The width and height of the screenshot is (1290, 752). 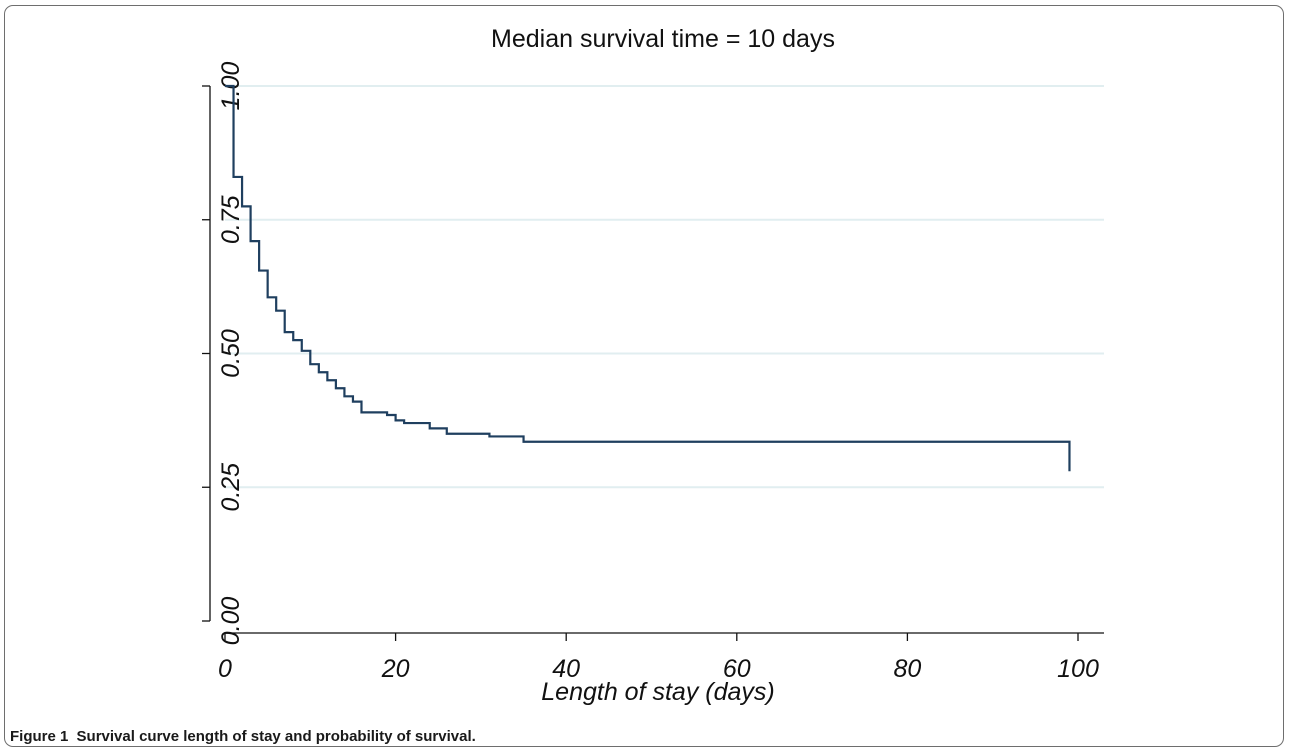 What do you see at coordinates (231, 487) in the screenshot?
I see `y-tick-label-1: 0.25` at bounding box center [231, 487].